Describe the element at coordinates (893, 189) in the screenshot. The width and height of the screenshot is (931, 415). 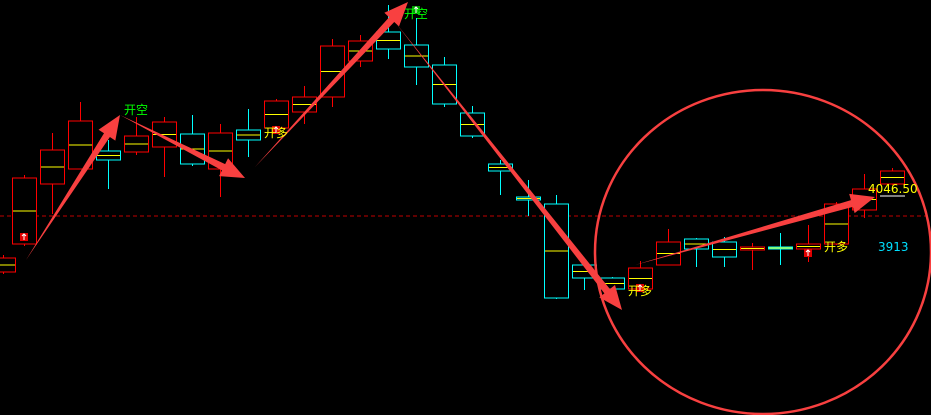
I see `price-label: 4046.50` at that location.